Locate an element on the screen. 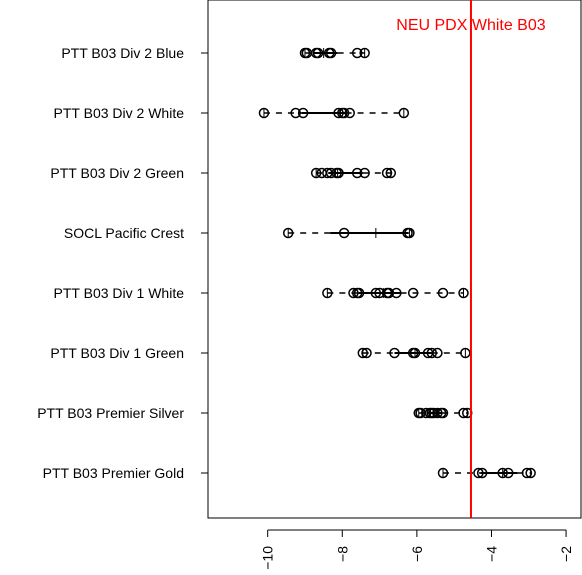  reference-line-label: NEU PDX White B03 is located at coordinates (470, 25).